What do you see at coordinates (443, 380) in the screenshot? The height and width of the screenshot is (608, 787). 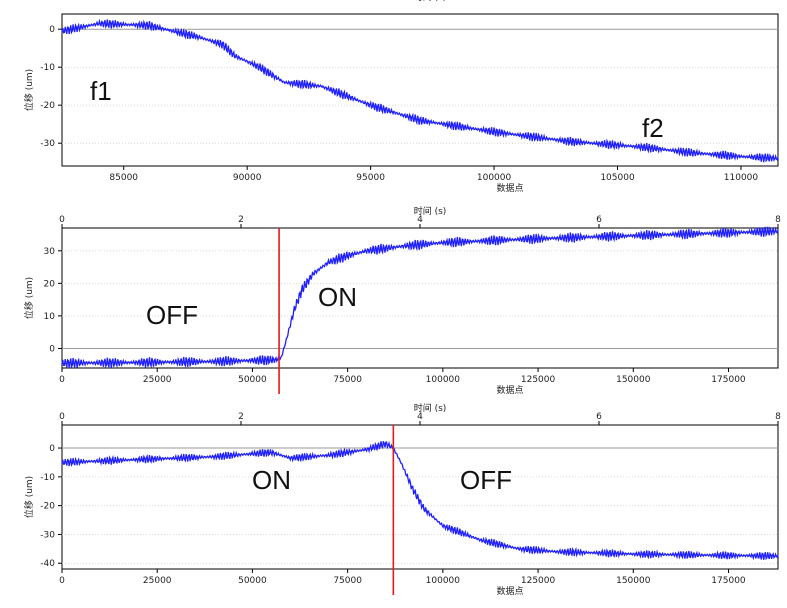 I see `chart-2-x-tick-label-4: 100000` at bounding box center [443, 380].